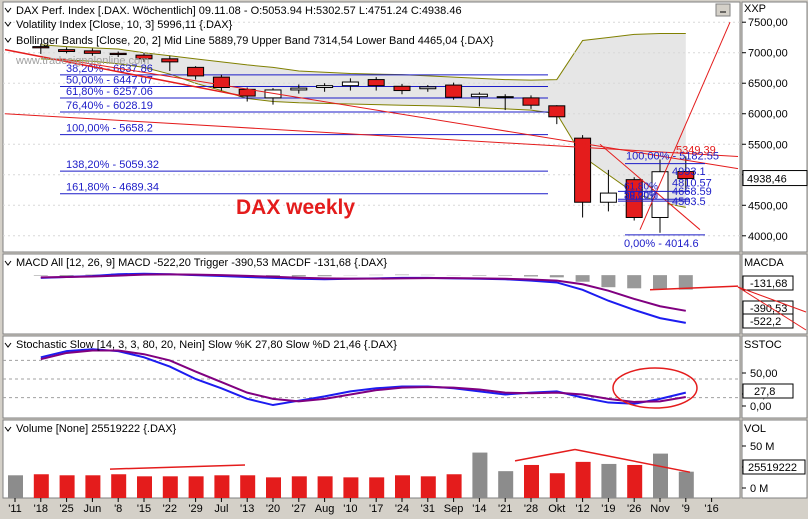 The height and width of the screenshot is (519, 808). I want to click on x-tick-label: '24, so click(402, 509).